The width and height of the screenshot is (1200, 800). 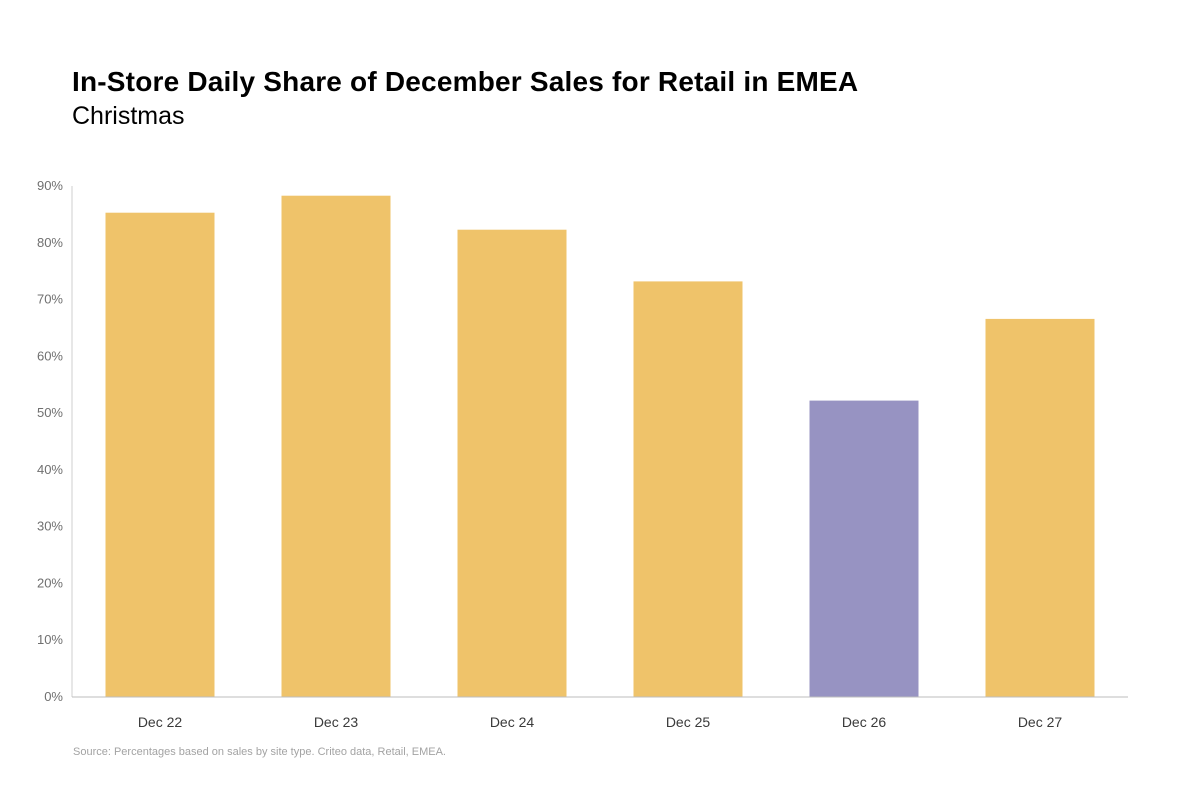 What do you see at coordinates (55, 441) in the screenshot?
I see `y-axis: 0% 10% 20% 30% 40% 50% 60% 70% 80% 90%` at bounding box center [55, 441].